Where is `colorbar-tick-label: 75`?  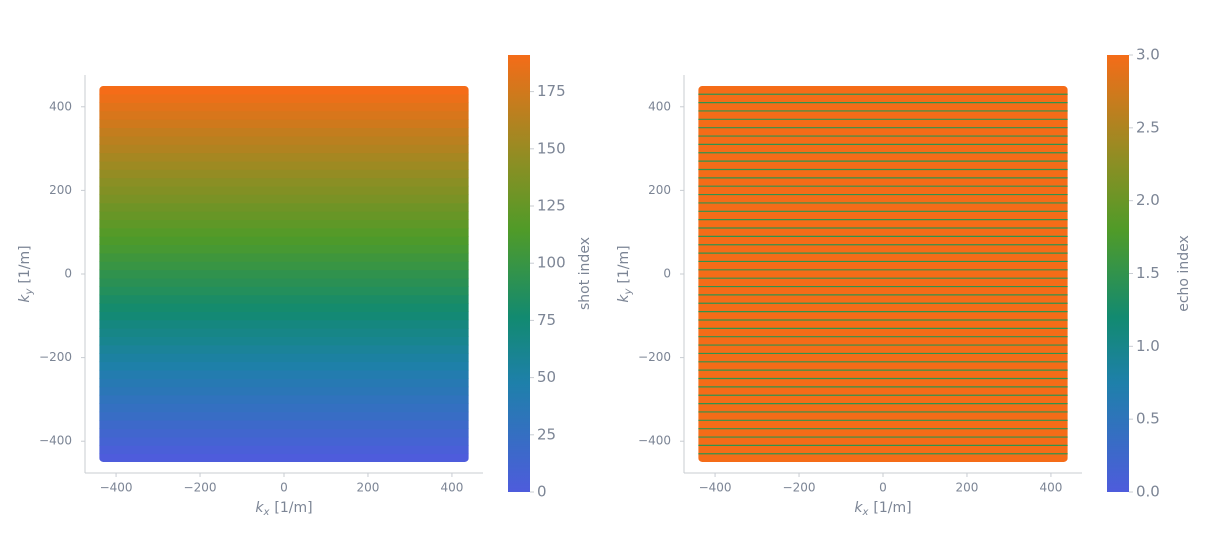
colorbar-tick-label: 75 is located at coordinates (546, 320).